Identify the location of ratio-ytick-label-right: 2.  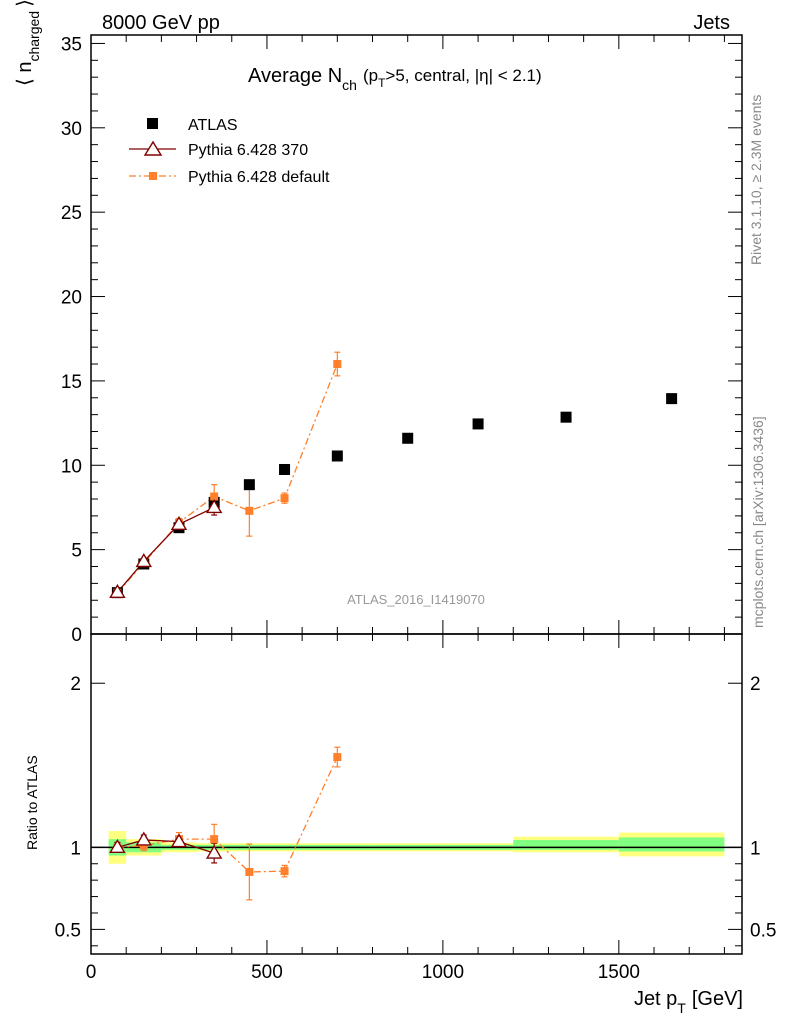
(755, 684).